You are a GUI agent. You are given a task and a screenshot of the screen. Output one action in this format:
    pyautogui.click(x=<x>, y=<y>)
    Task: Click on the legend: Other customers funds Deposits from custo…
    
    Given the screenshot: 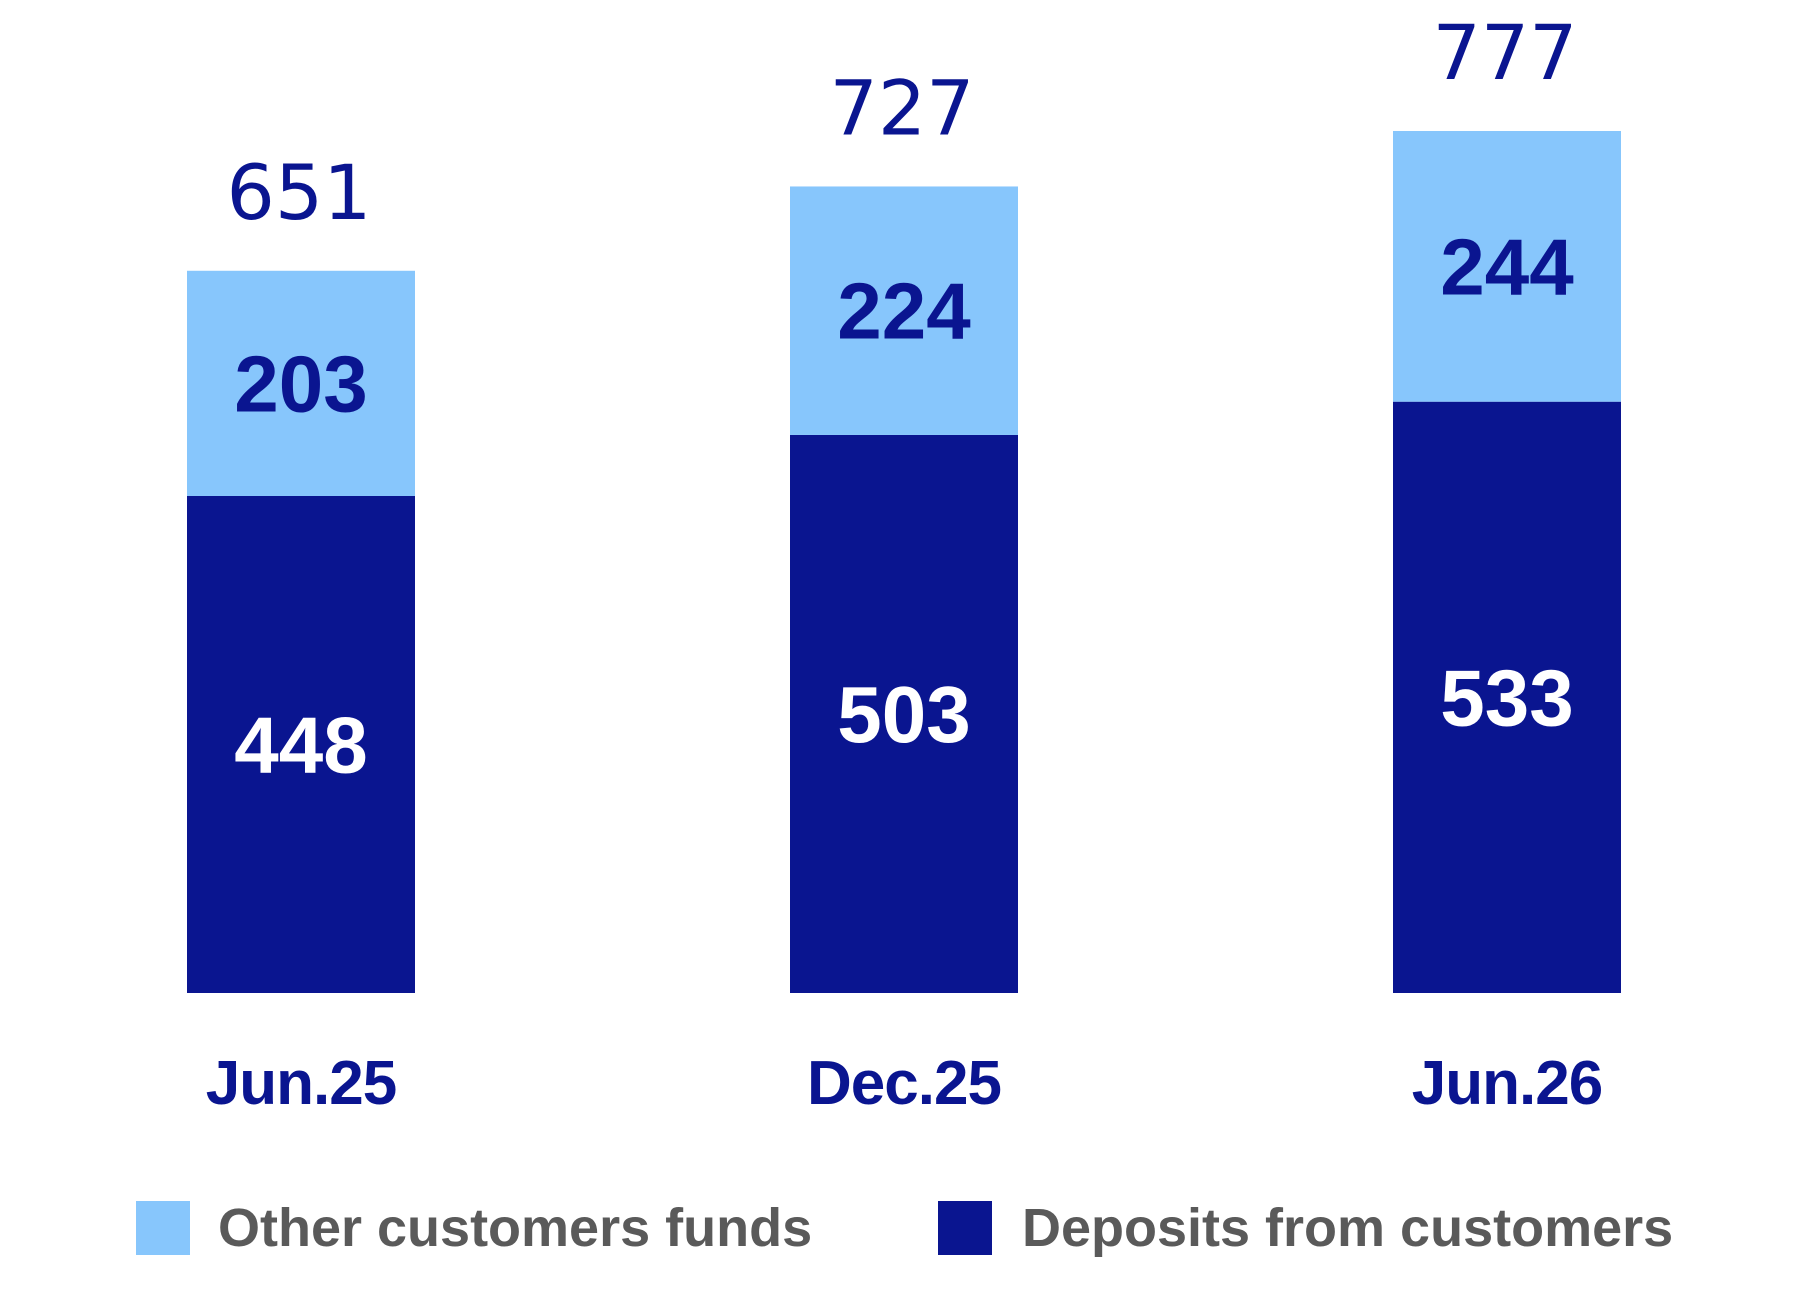 What is the action you would take?
    pyautogui.click(x=904, y=1228)
    